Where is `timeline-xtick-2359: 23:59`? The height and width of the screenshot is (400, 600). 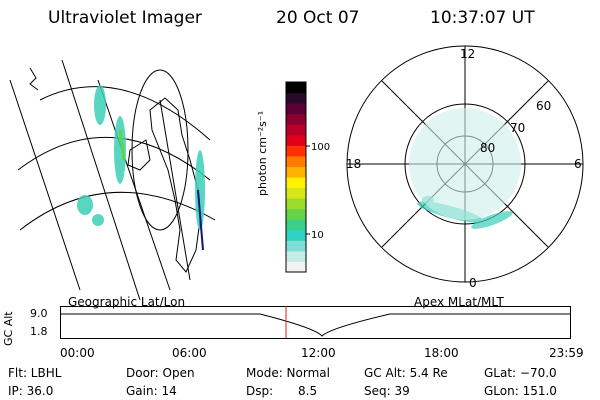
timeline-xtick-2359: 23:59 is located at coordinates (566, 353).